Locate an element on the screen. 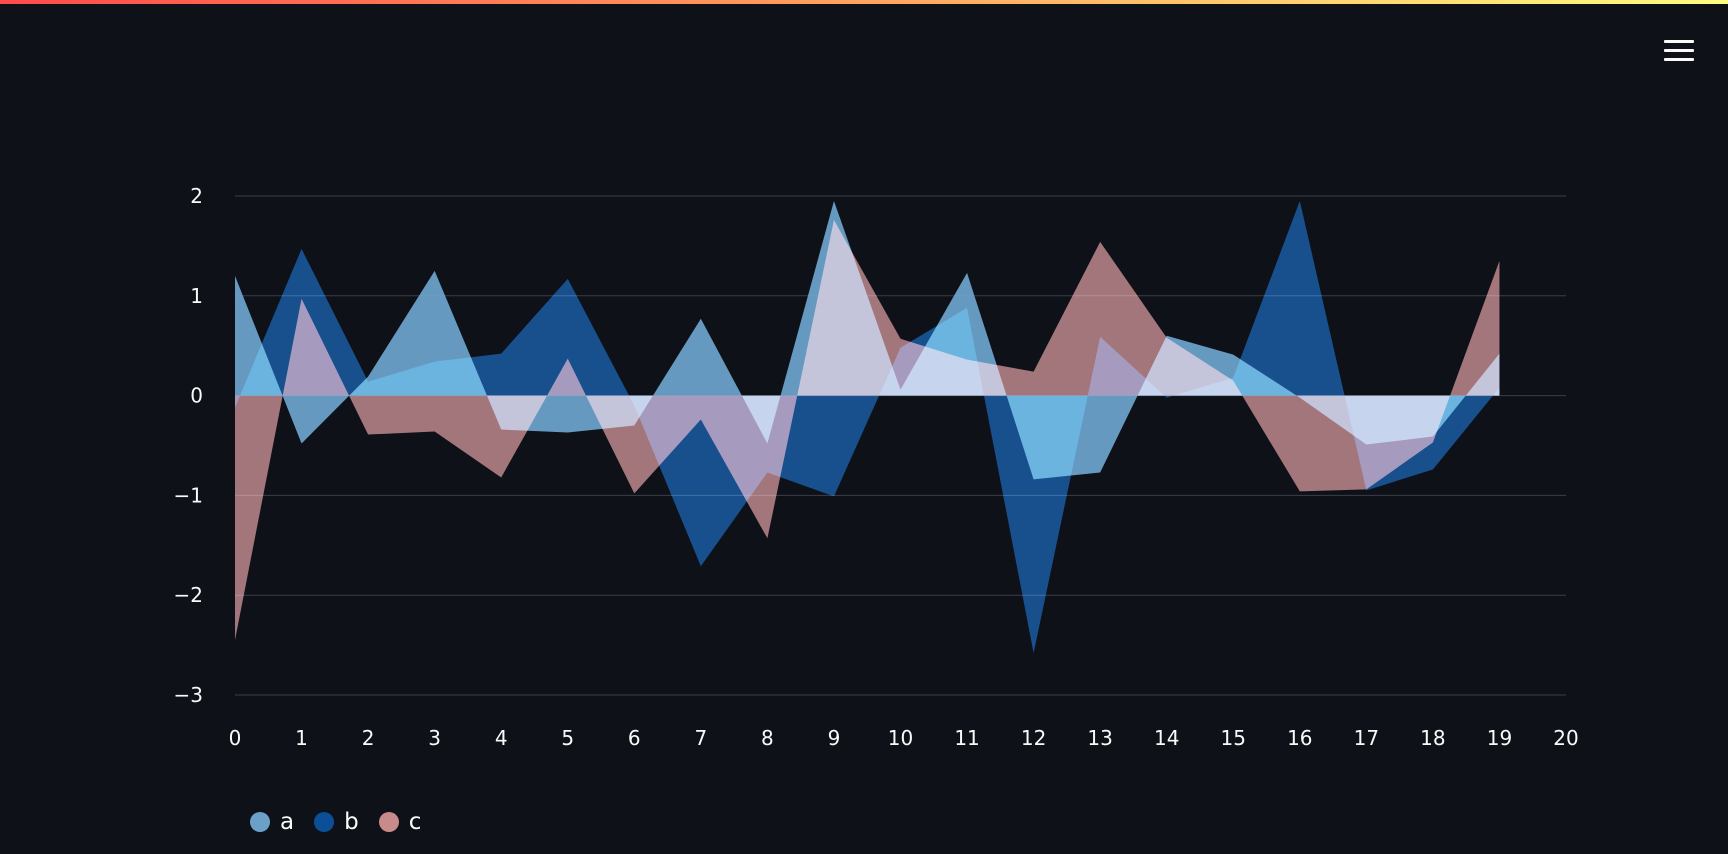 Image resolution: width=1728 pixels, height=854 pixels. x-tick-label: 16 is located at coordinates (1299, 738).